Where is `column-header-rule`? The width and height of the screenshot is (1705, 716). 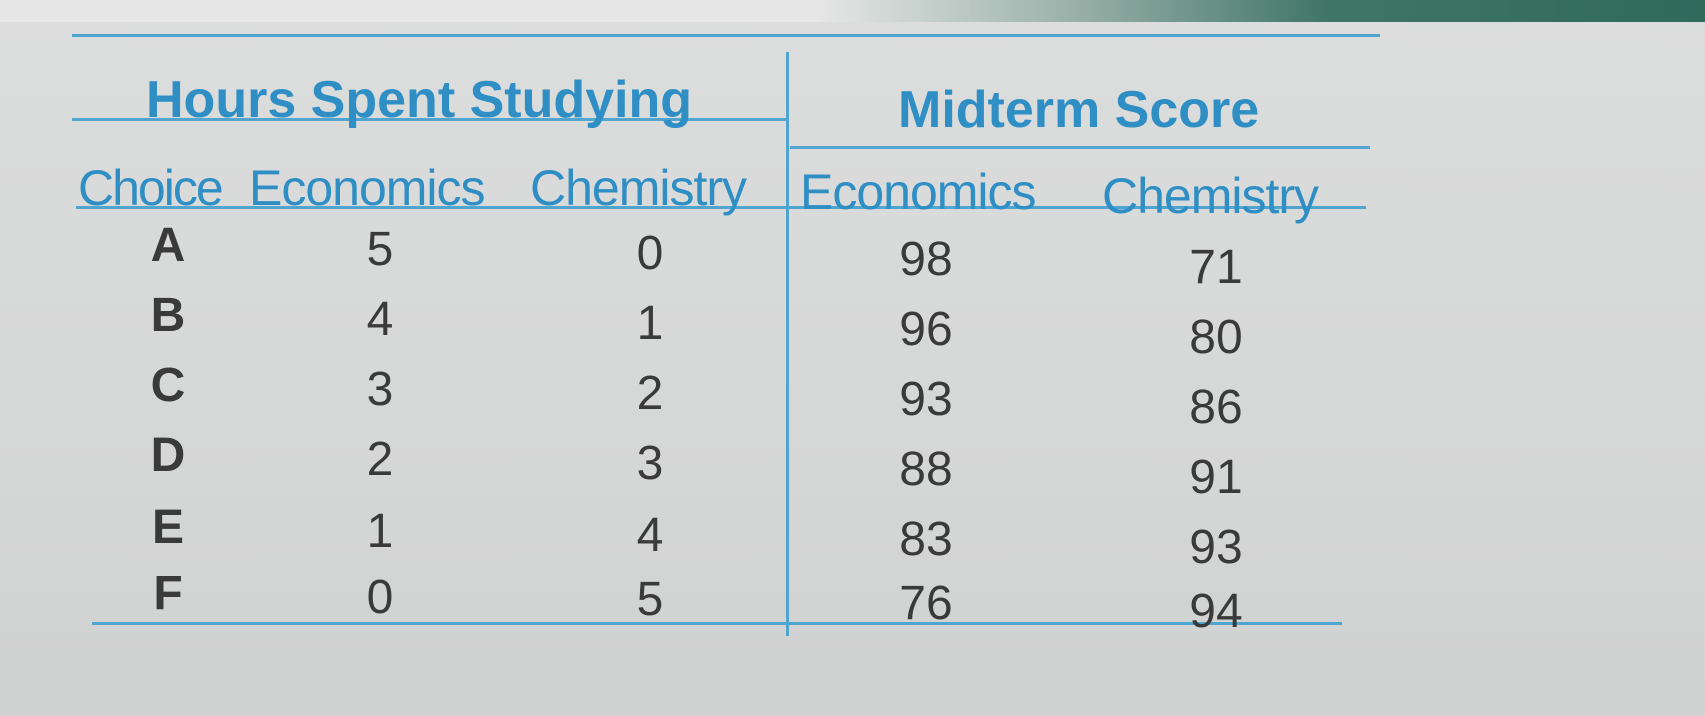 column-header-rule is located at coordinates (721, 207).